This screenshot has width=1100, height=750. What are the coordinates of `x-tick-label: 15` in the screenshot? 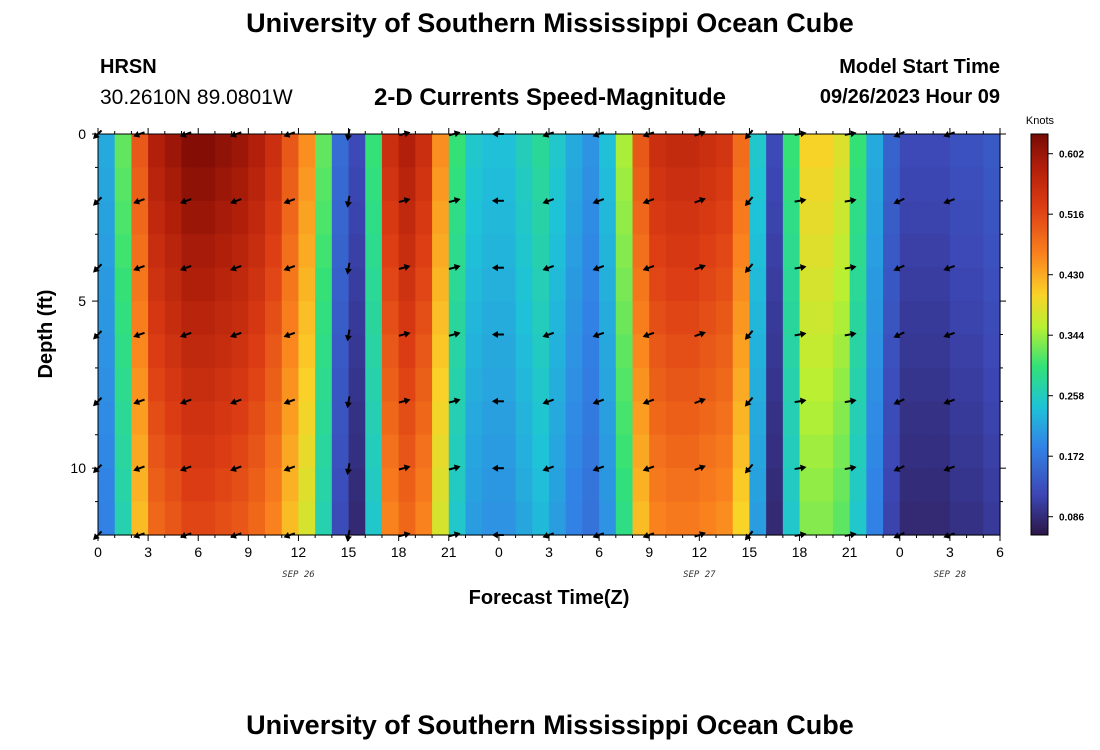 It's located at (750, 552).